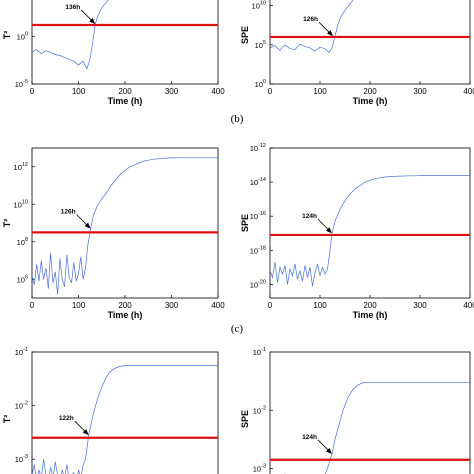  I want to click on y-tick-label: 10⁻¹⁴, so click(258, 182).